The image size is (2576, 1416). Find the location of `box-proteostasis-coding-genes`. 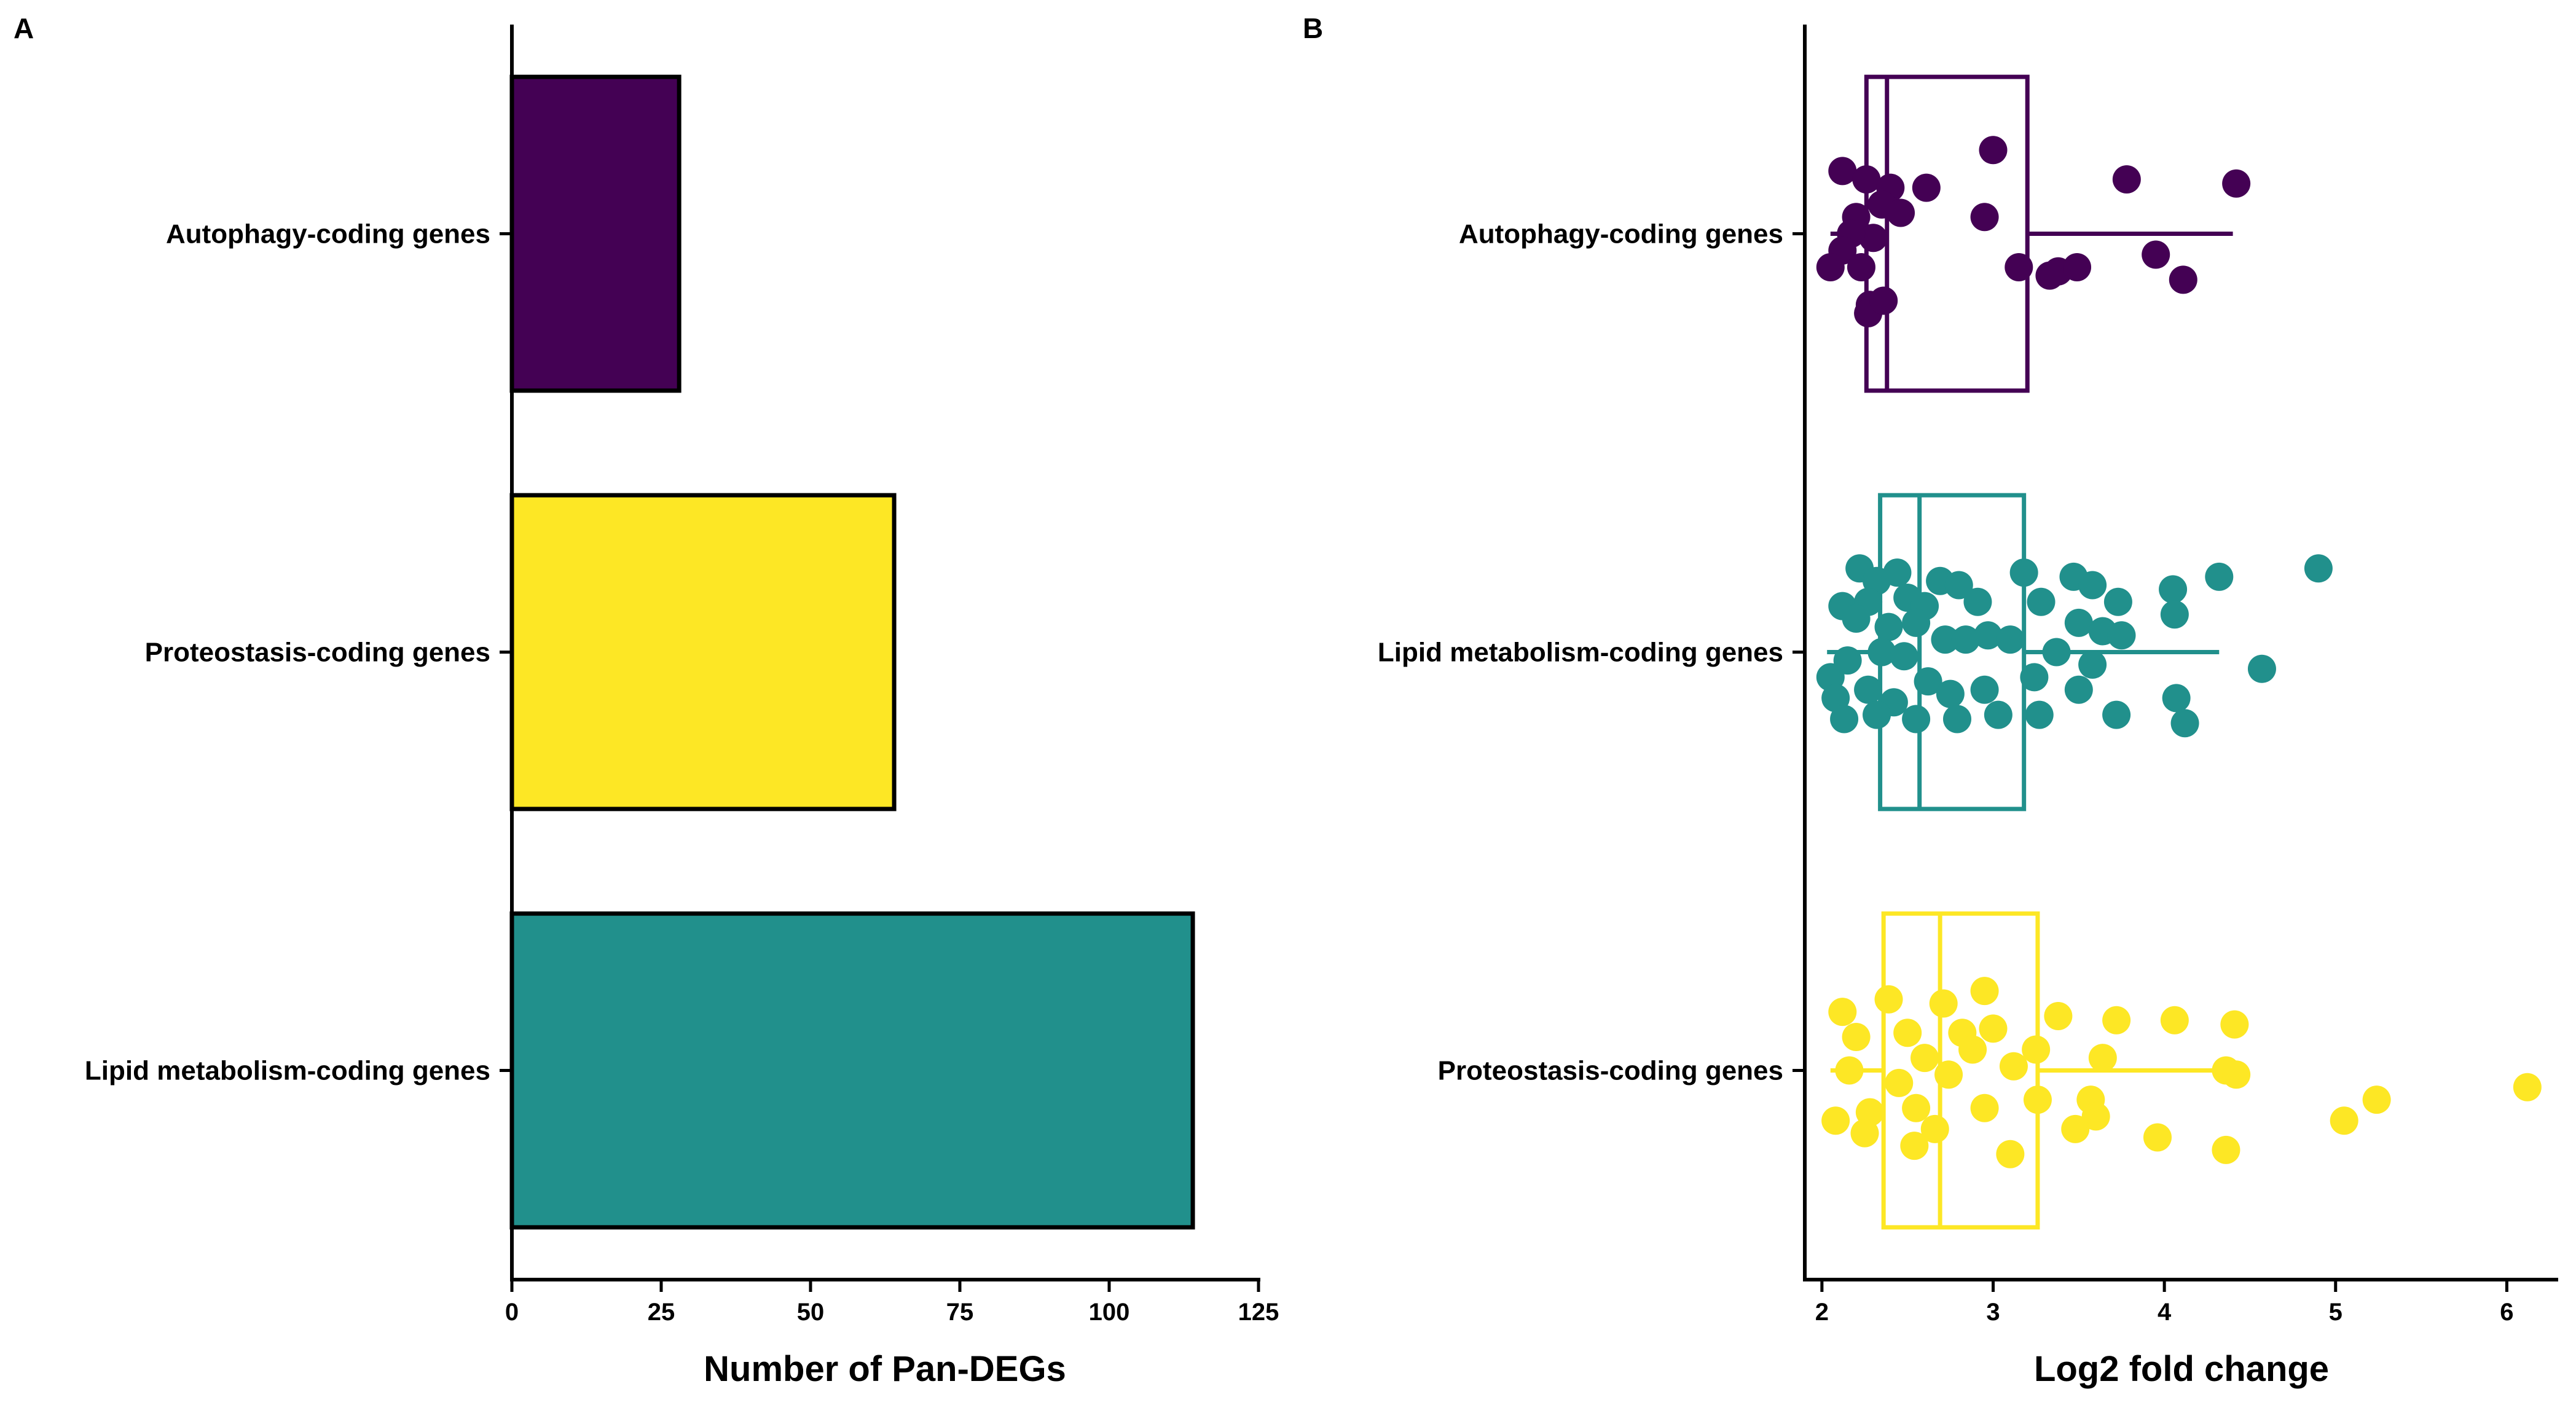

box-proteostasis-coding-genes is located at coordinates (1960, 1070).